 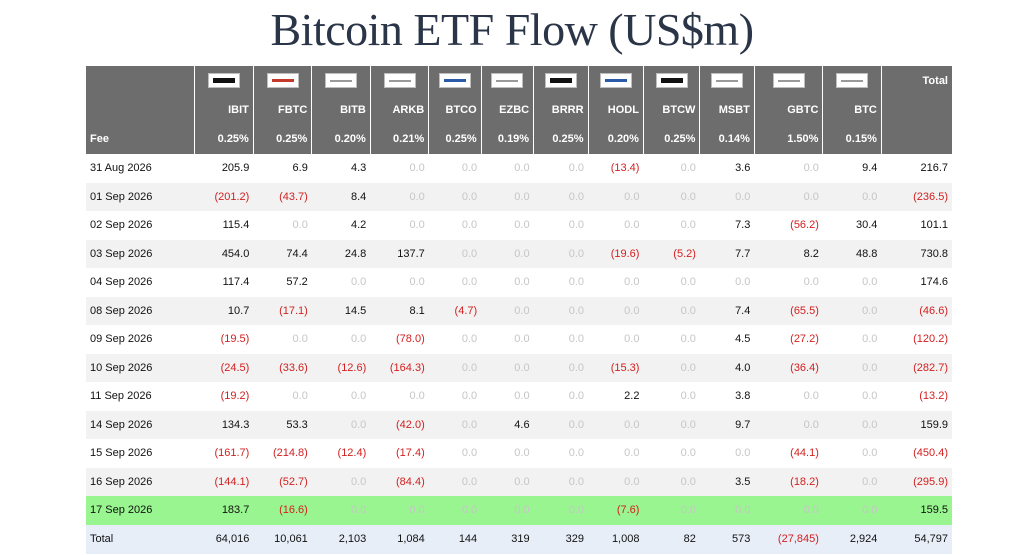 What do you see at coordinates (727, 80) in the screenshot?
I see `column-logo-msbt` at bounding box center [727, 80].